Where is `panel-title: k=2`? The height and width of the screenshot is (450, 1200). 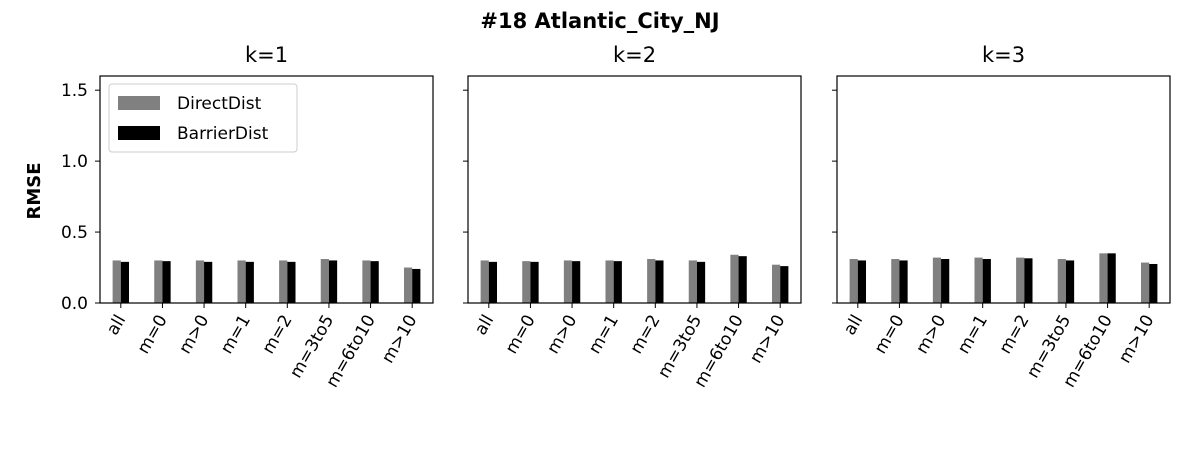
panel-title: k=2 is located at coordinates (634, 55).